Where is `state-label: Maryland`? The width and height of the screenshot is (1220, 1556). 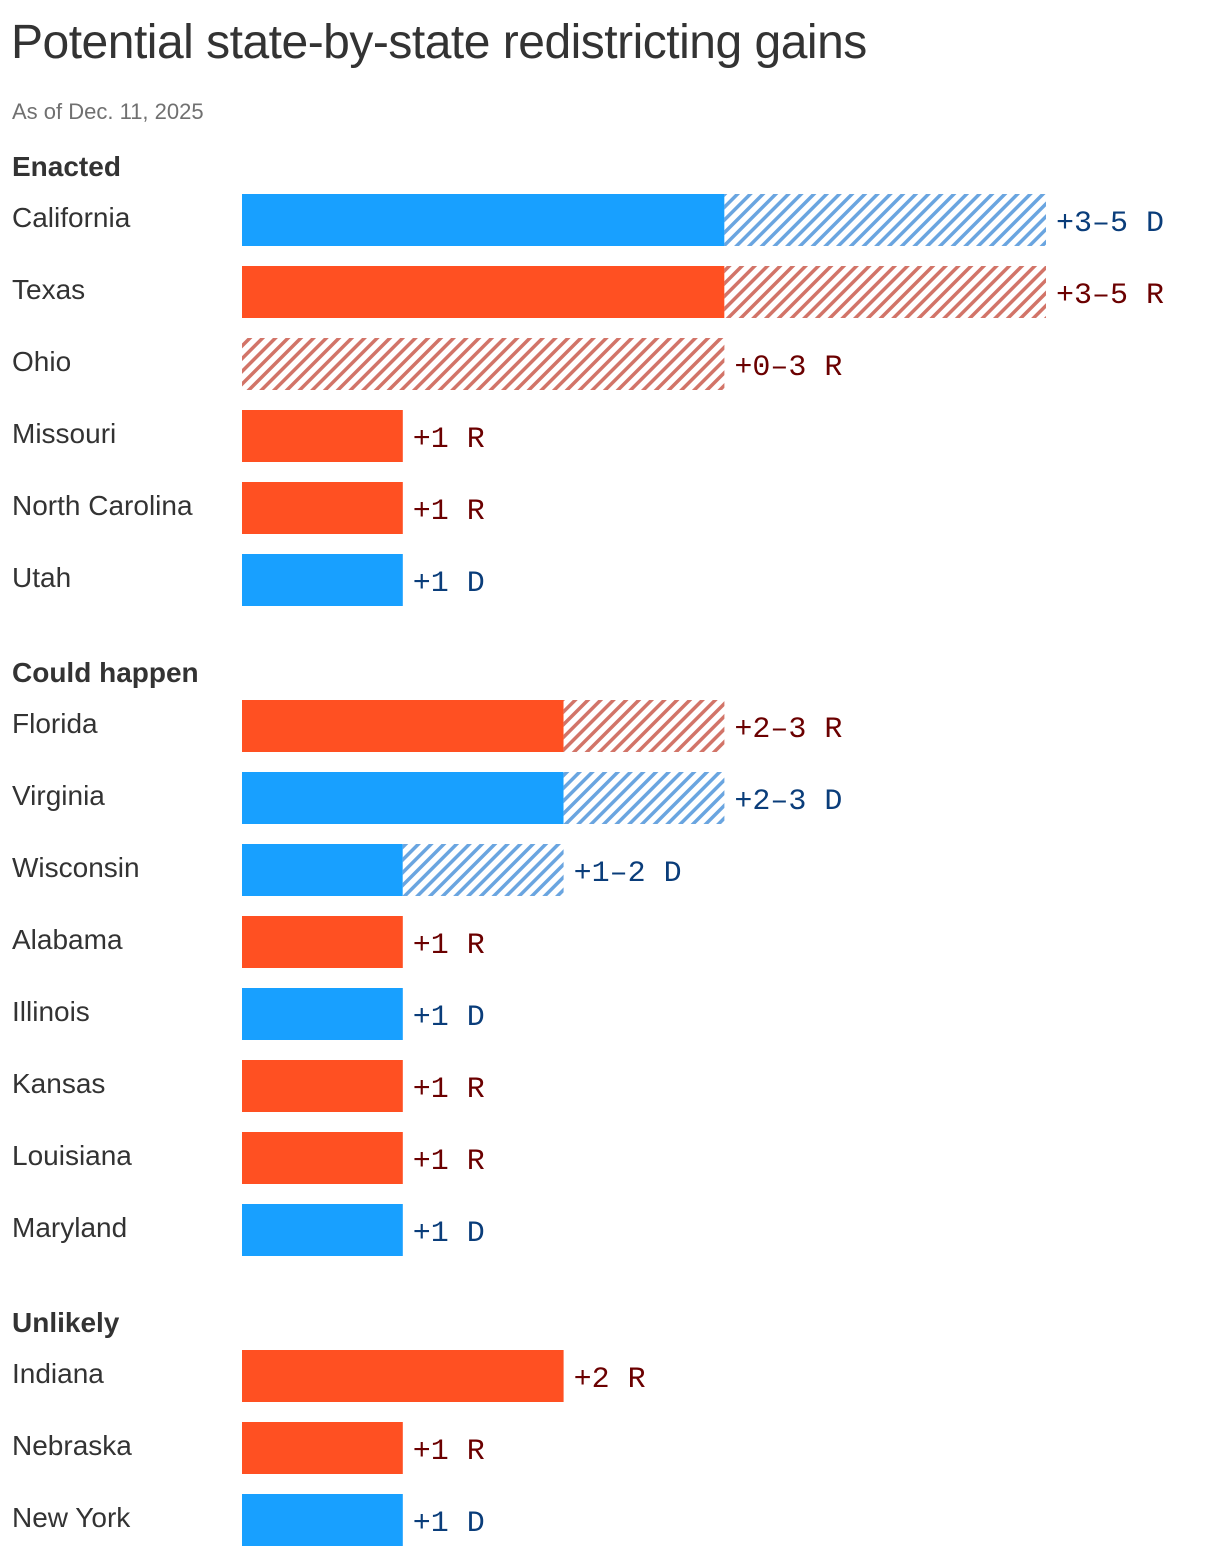 state-label: Maryland is located at coordinates (69, 1227).